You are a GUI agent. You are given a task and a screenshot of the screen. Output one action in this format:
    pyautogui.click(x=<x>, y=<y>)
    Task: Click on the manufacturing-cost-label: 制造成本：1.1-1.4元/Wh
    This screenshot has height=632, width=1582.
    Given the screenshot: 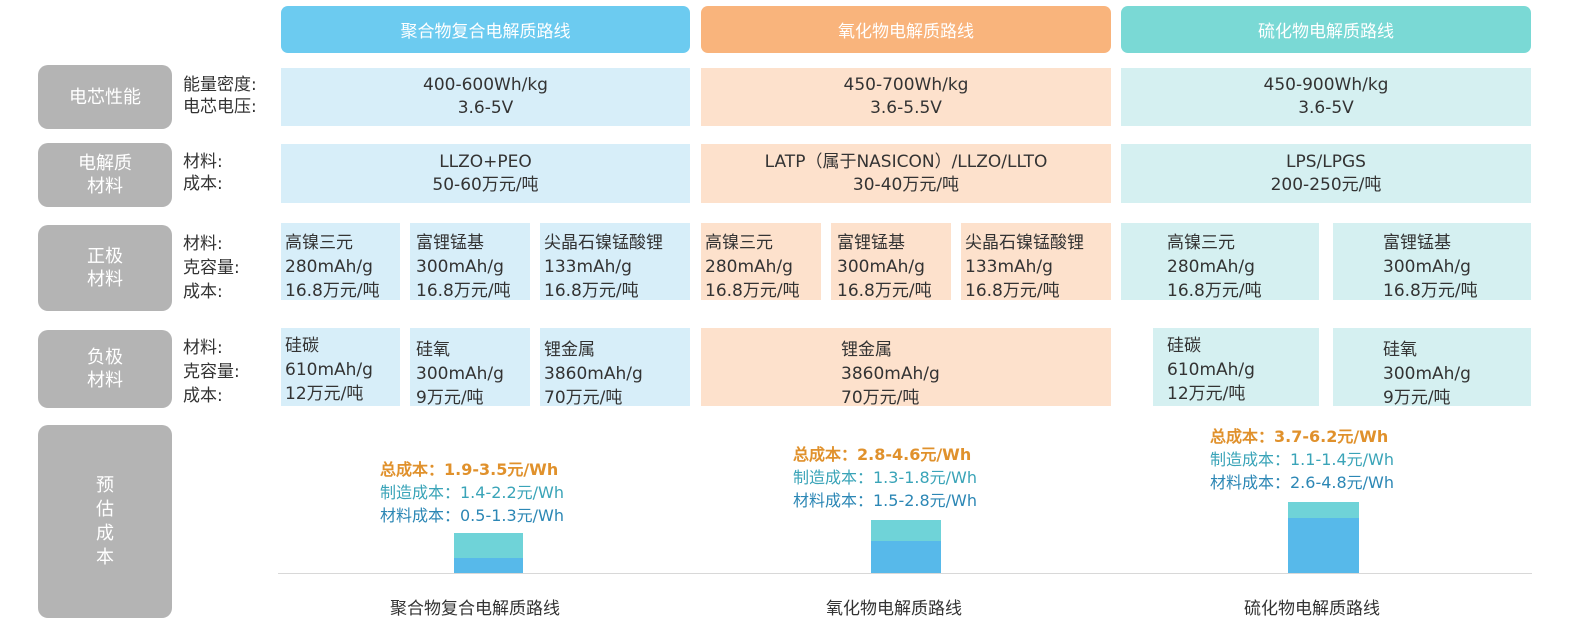 What is the action you would take?
    pyautogui.click(x=1302, y=459)
    